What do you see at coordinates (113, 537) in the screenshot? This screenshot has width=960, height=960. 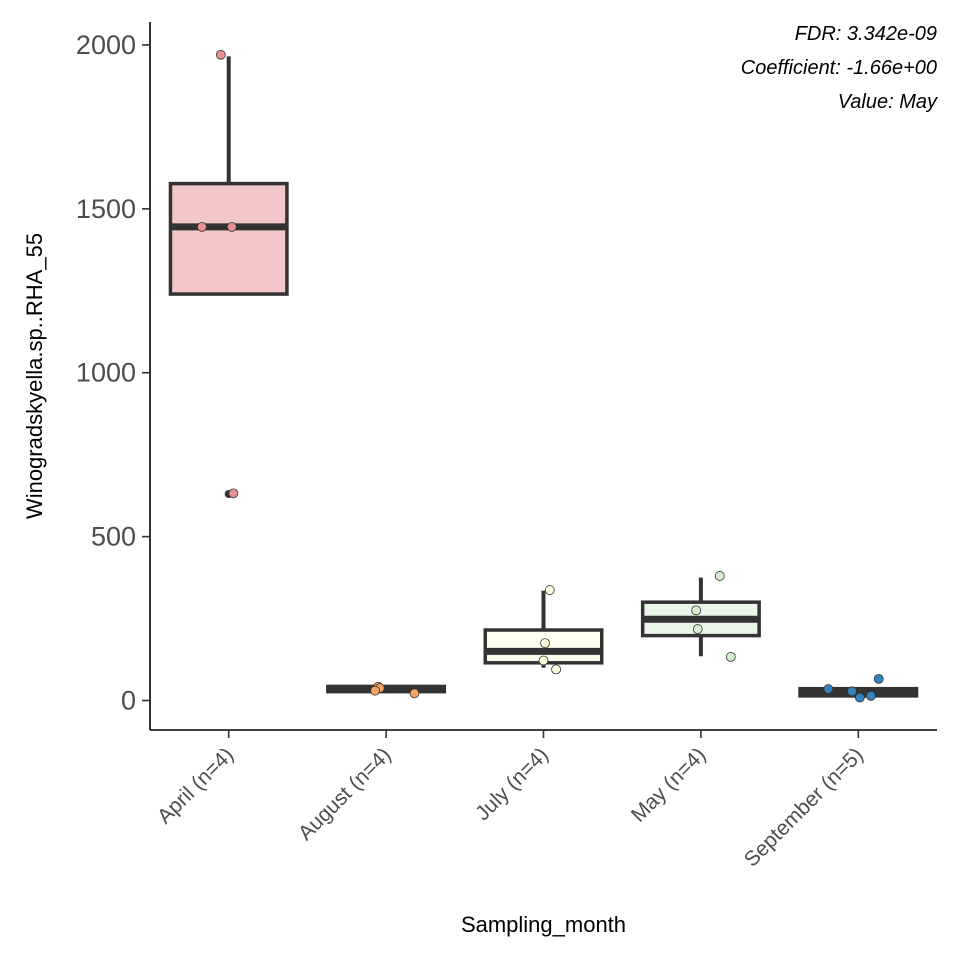 I see `y-tick-label: 500` at bounding box center [113, 537].